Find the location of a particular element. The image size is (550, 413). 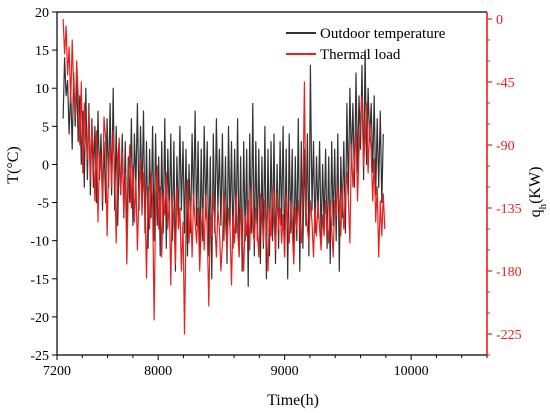

y-axis-right-title-base: q is located at coordinates (535, 213).